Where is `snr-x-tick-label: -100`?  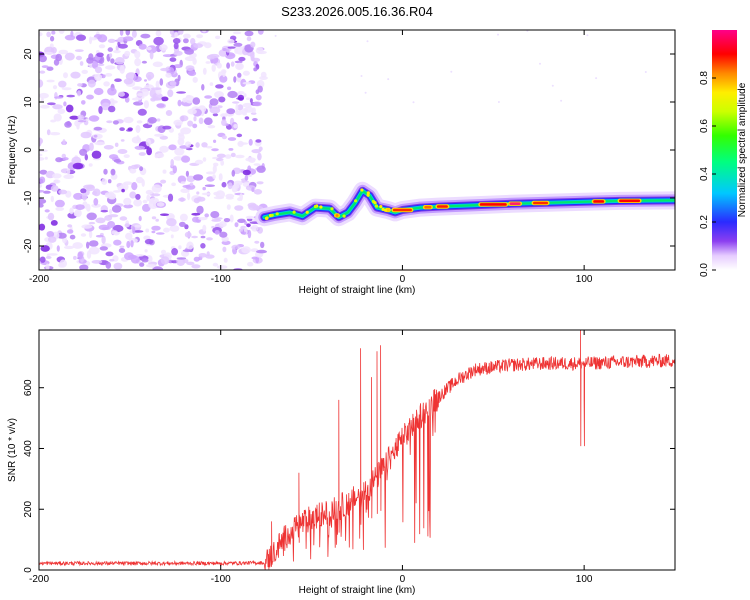 snr-x-tick-label: -100 is located at coordinates (221, 579).